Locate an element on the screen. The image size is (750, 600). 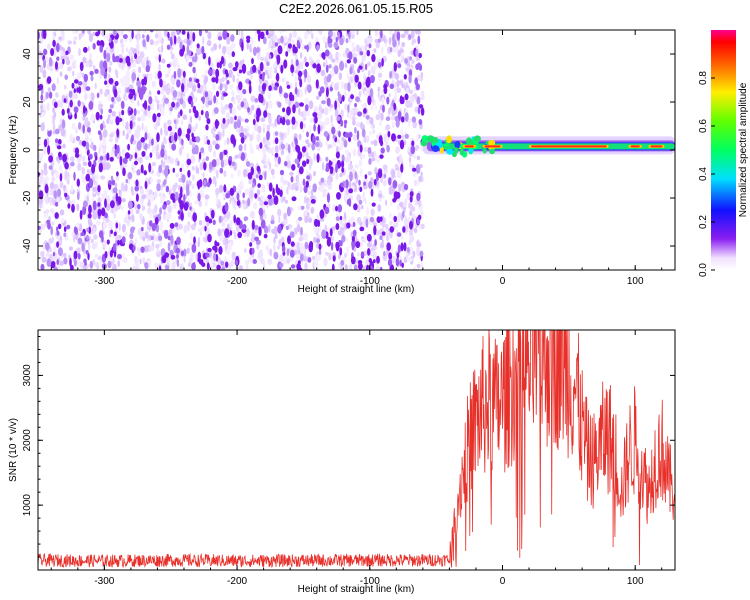
colorbar-gradient is located at coordinates (723, 150).